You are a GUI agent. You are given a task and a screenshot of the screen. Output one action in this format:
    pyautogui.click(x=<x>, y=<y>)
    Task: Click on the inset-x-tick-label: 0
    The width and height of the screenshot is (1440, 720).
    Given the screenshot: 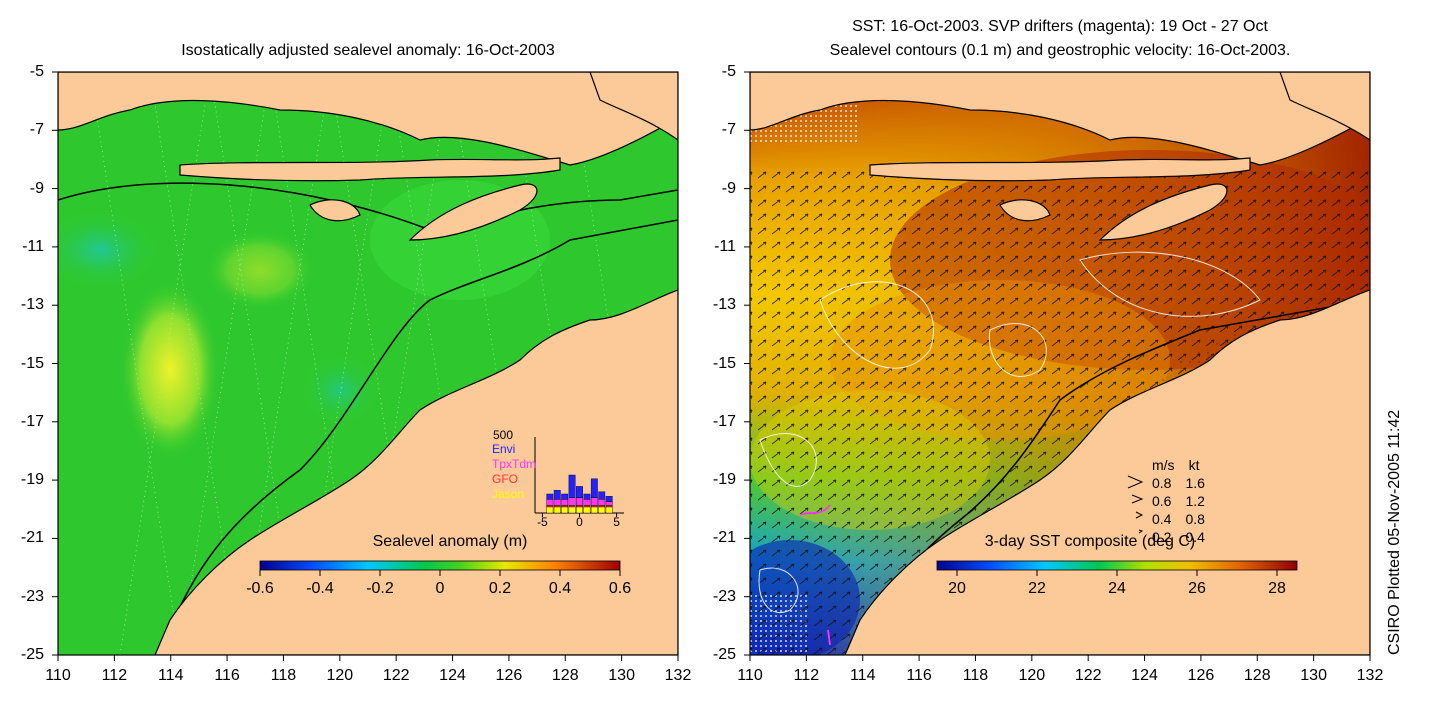 What is the action you would take?
    pyautogui.click(x=579, y=522)
    